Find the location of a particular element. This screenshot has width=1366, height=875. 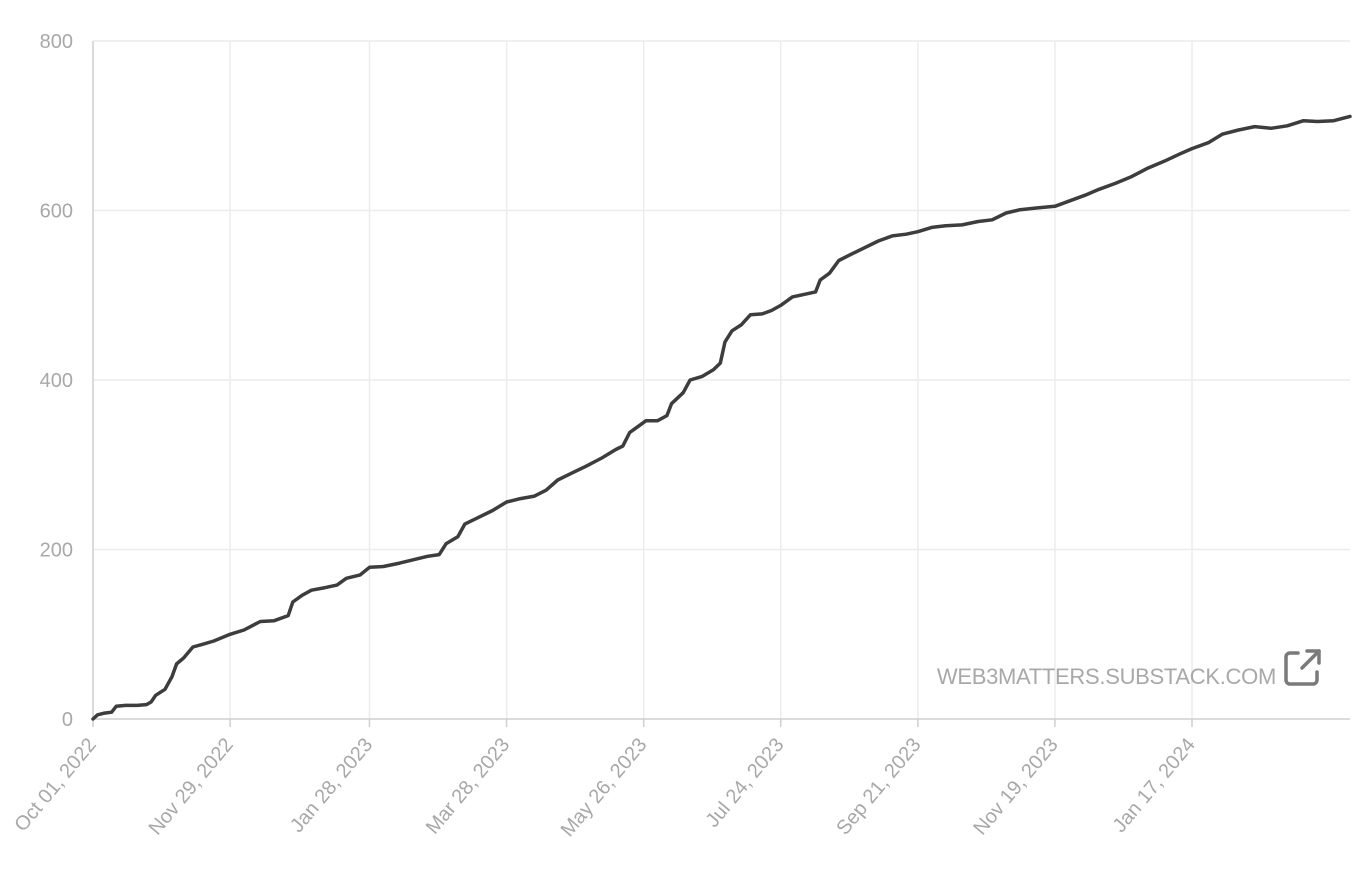

x-tick-label: Jan 17, 2024 is located at coordinates (1154, 785).